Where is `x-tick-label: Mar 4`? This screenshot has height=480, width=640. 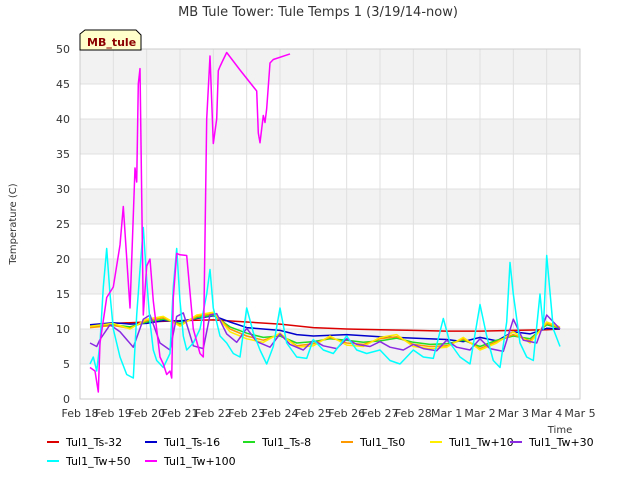 x-tick-label: Mar 4 is located at coordinates (546, 413).